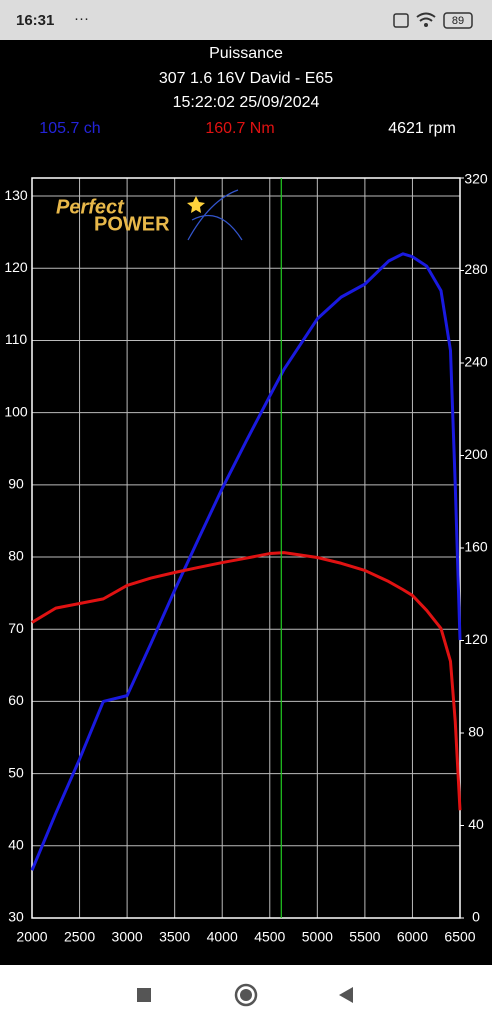 This screenshot has height=1024, width=492. What do you see at coordinates (476, 732) in the screenshot?
I see `y2-tick-label: 80` at bounding box center [476, 732].